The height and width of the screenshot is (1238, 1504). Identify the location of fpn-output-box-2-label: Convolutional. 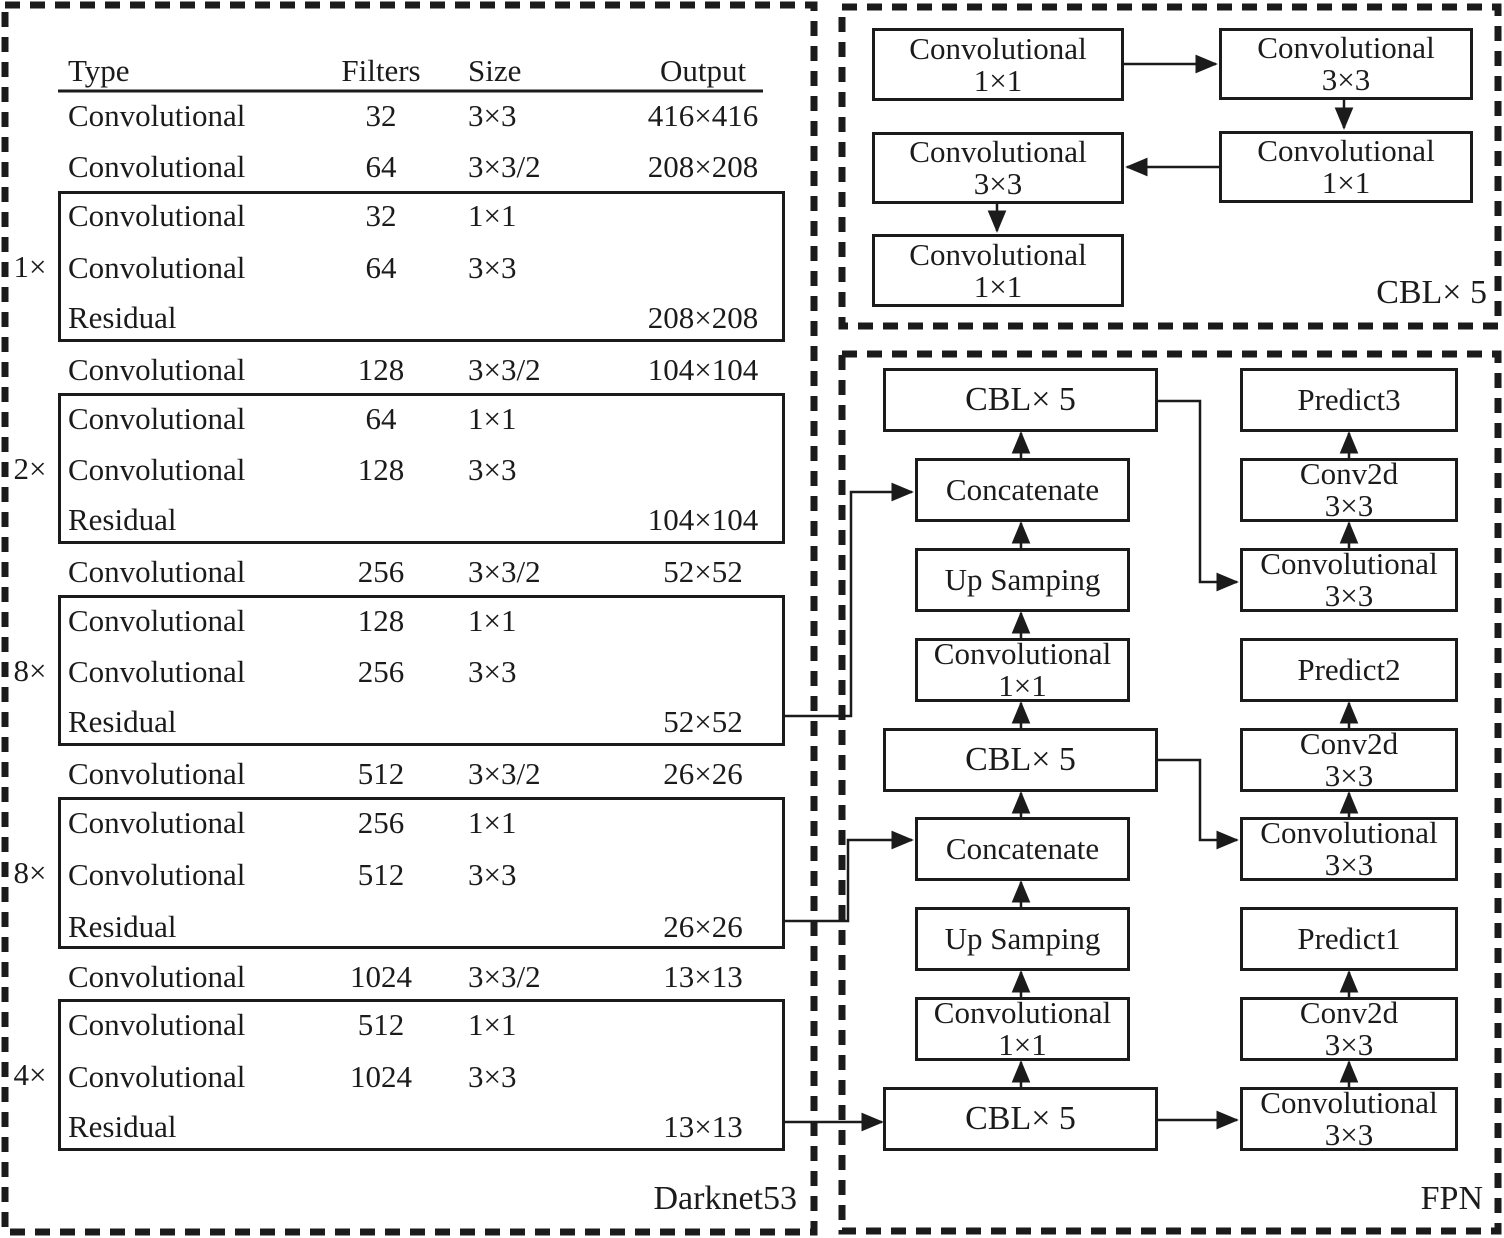
(1349, 564).